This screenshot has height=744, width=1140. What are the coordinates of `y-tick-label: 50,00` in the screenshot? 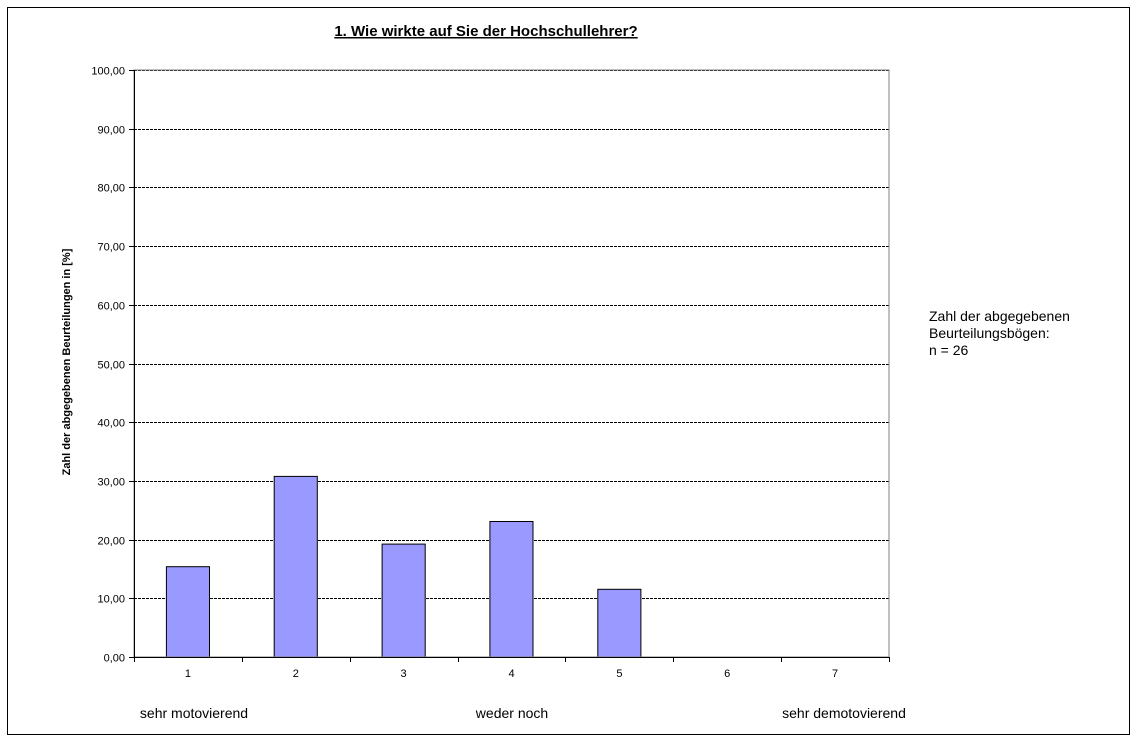 It's located at (111, 366).